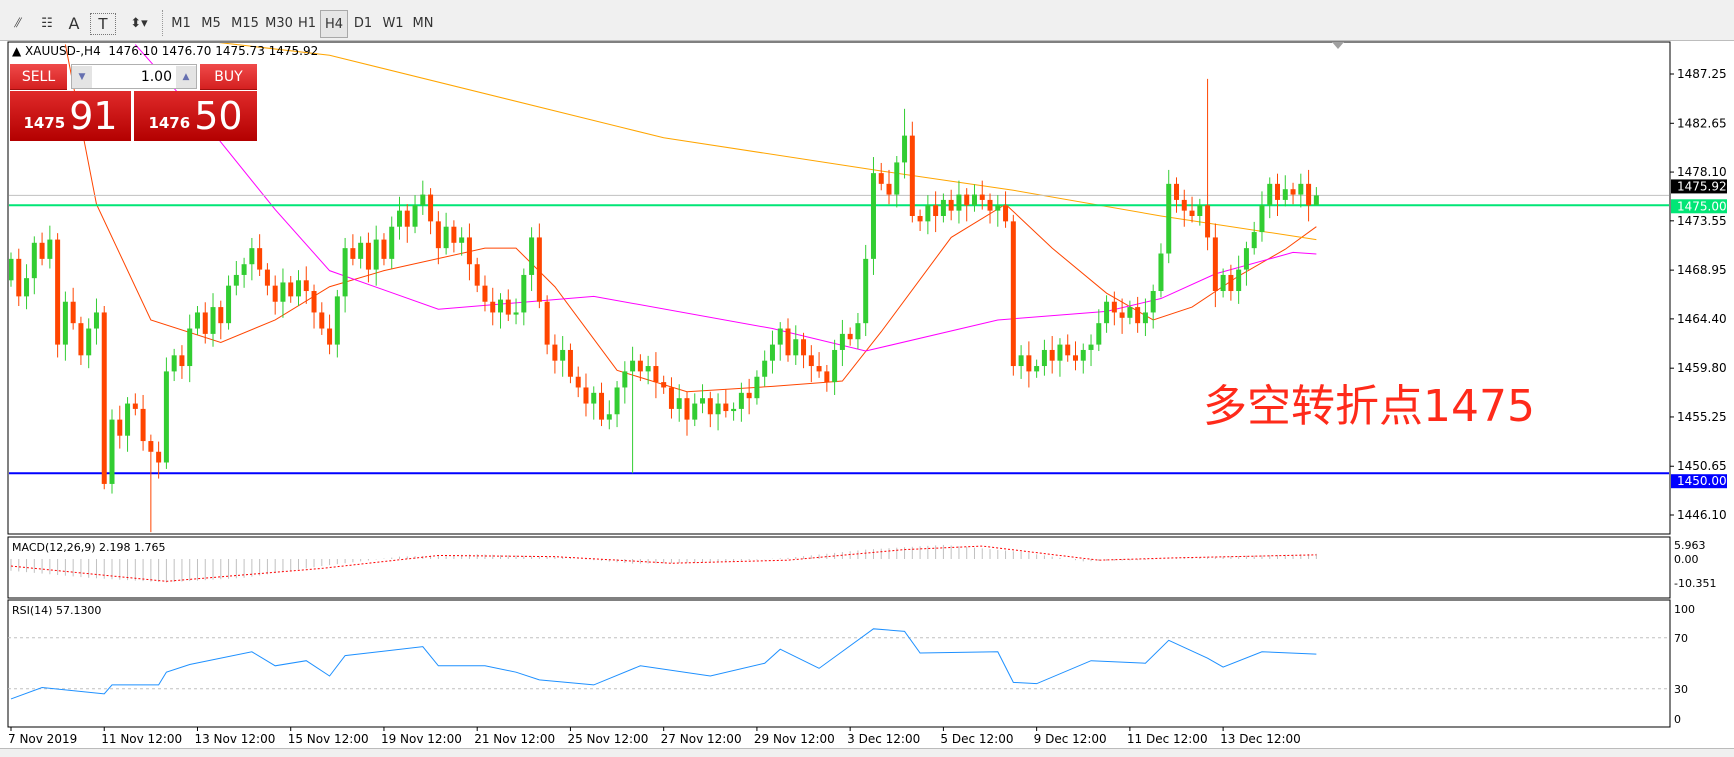 The height and width of the screenshot is (757, 1734). Describe the element at coordinates (514, 739) in the screenshot. I see `time-tick-label: 21 Nov 12:00` at that location.